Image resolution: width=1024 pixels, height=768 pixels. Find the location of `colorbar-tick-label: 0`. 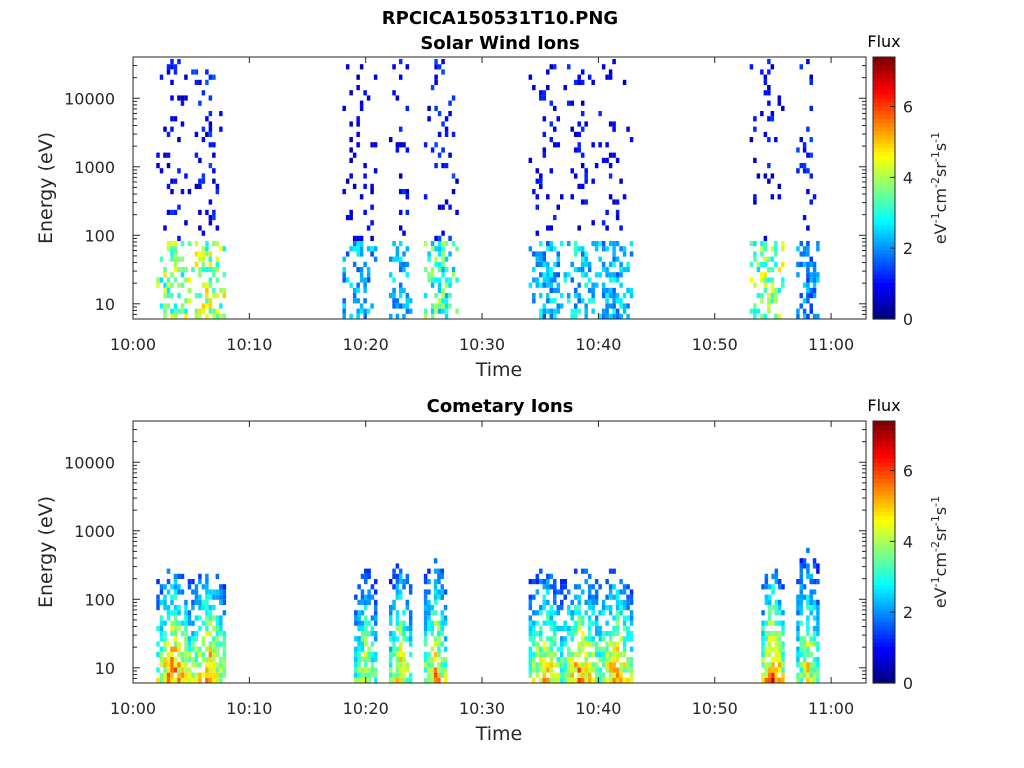

colorbar-tick-label: 0 is located at coordinates (908, 683).